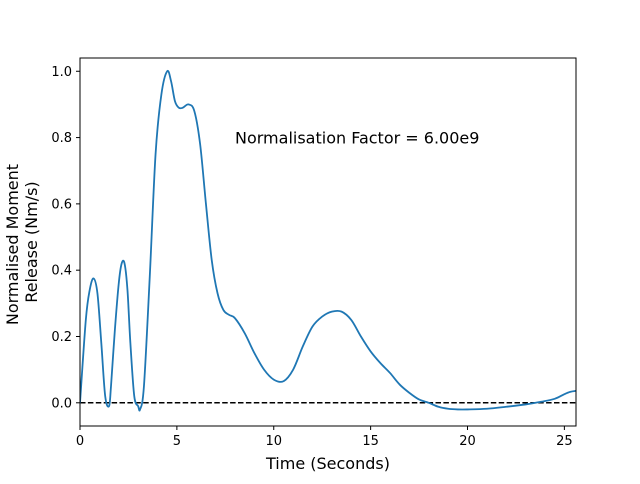  Describe the element at coordinates (273, 441) in the screenshot. I see `x-tick-label: 10` at that location.